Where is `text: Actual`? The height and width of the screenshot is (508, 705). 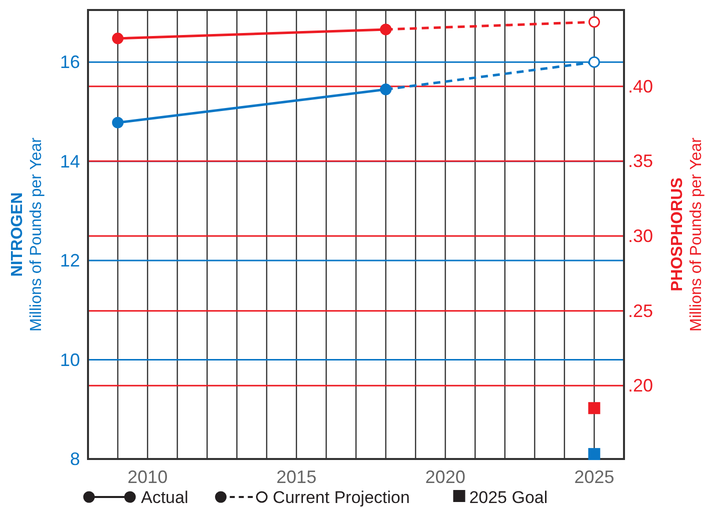 text: Actual is located at coordinates (164, 497).